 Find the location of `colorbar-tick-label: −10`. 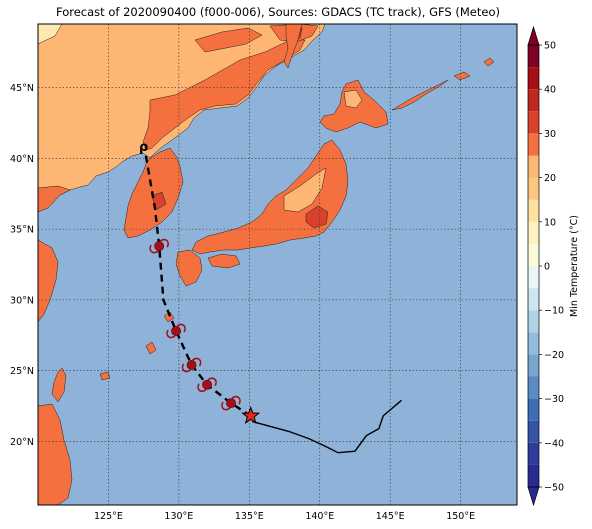

colorbar-tick-label: −10 is located at coordinates (554, 311).